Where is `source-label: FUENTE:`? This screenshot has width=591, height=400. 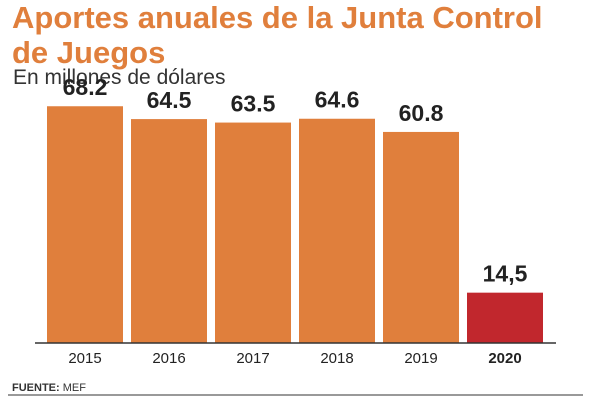
source-label: FUENTE: is located at coordinates (36, 388).